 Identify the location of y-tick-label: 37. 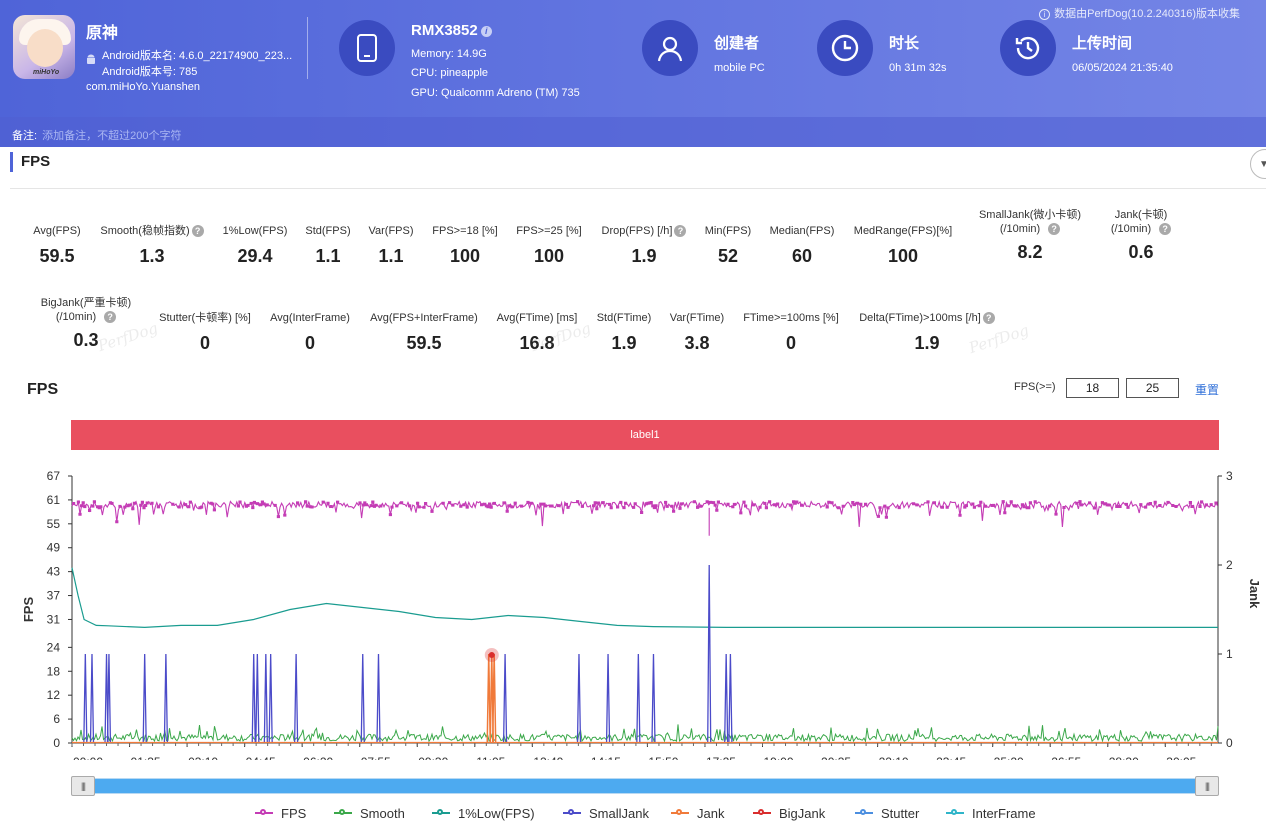
(54, 596).